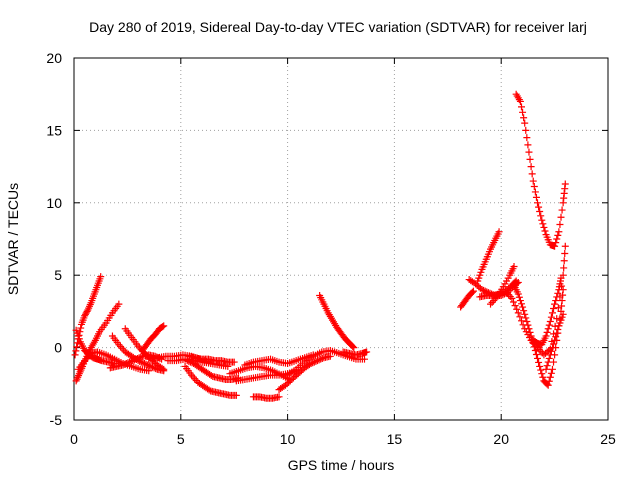  I want to click on y-tick-label: 0, so click(58, 348).